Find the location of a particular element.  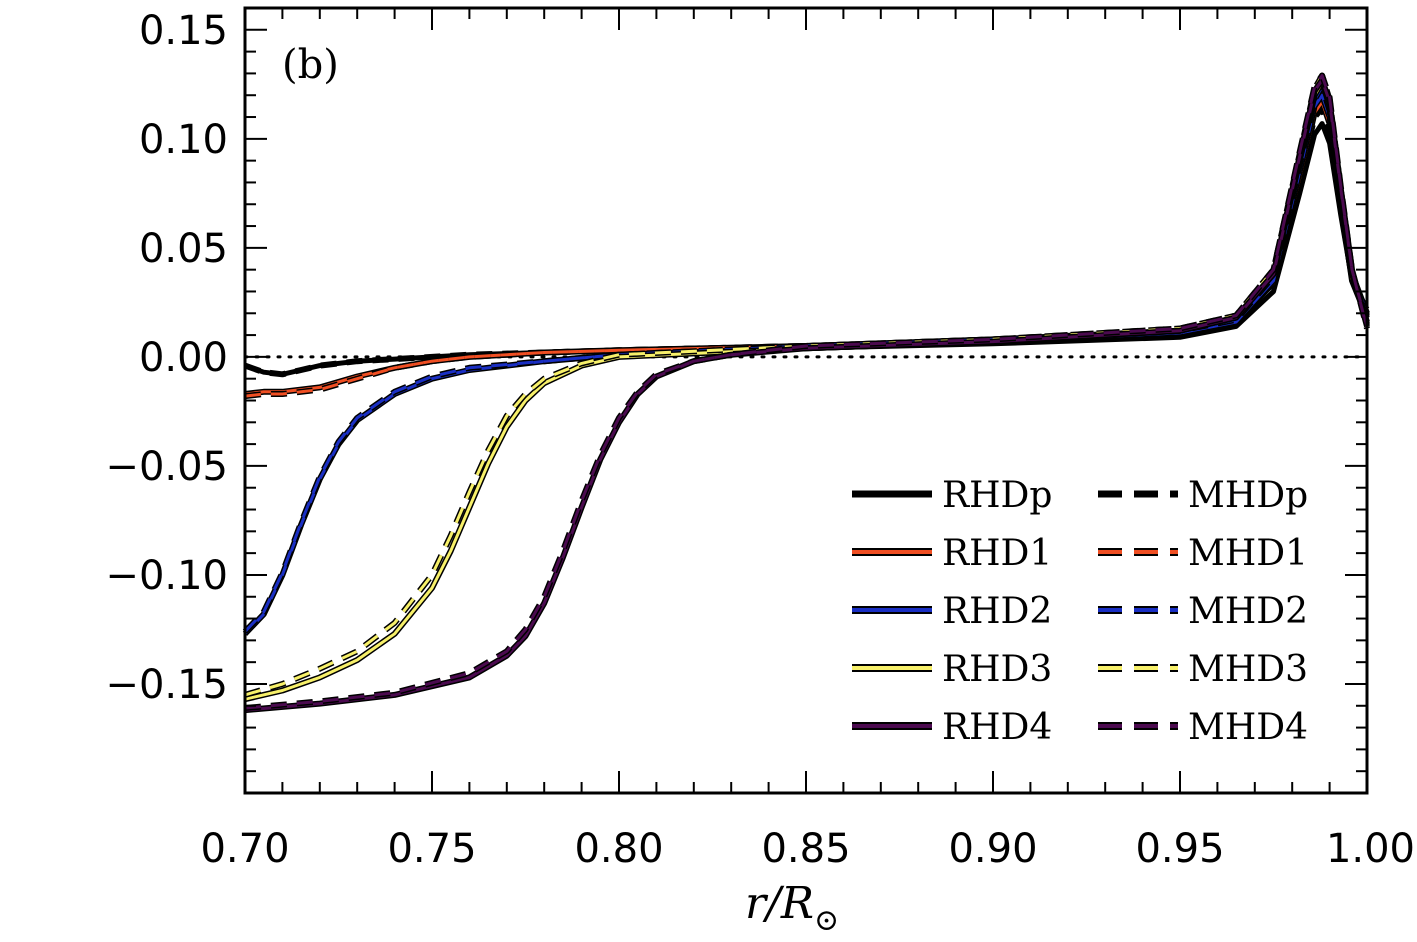

legend-entry-mhd3: MHD3 is located at coordinates (1203, 669).